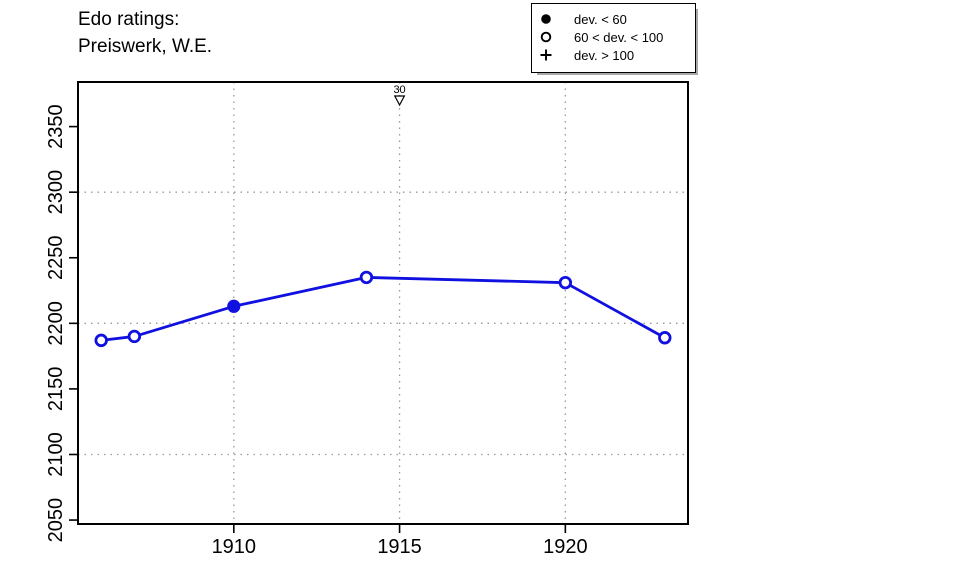 This screenshot has height=576, width=960. I want to click on data-point-filled, so click(234, 306).